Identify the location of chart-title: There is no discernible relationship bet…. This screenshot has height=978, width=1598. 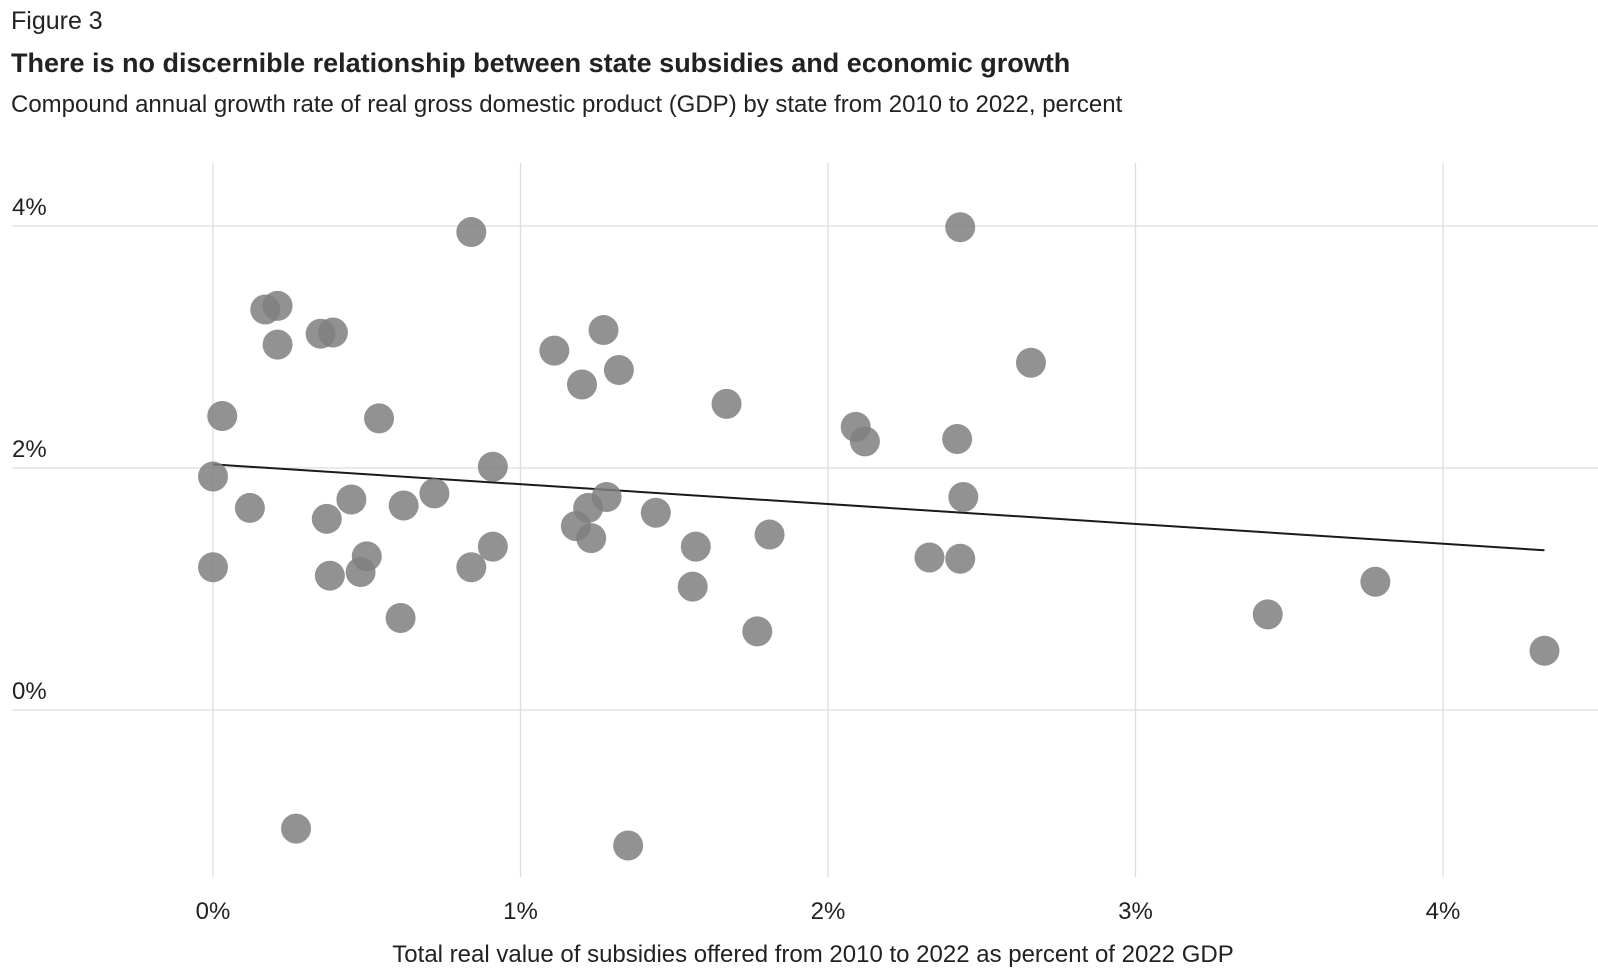
(541, 63).